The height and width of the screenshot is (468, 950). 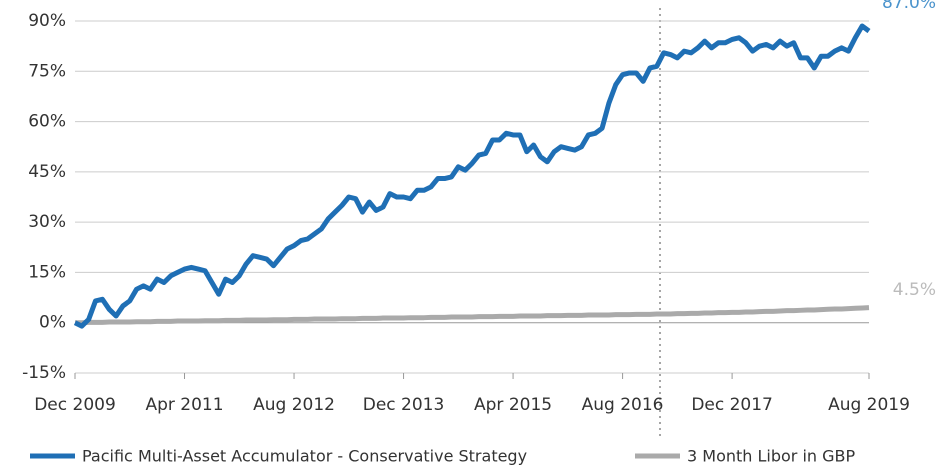 I want to click on y-tick-label: 30%, so click(x=47, y=222).